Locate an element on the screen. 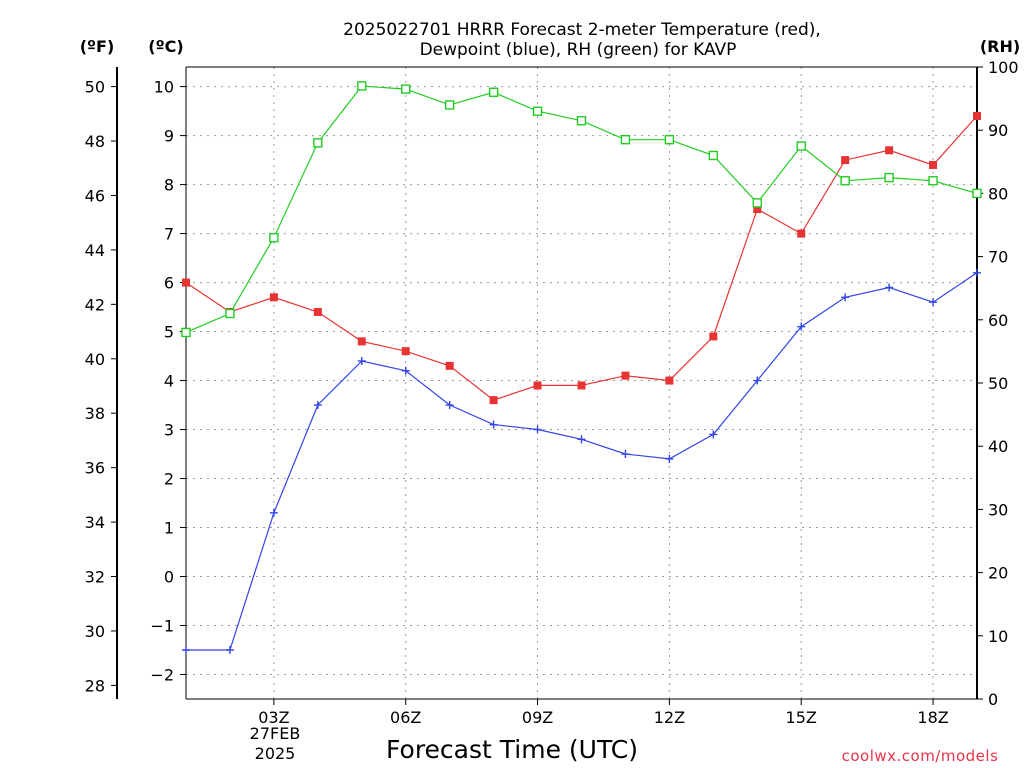 The image size is (1024, 768). date-label-year: 2025 is located at coordinates (275, 753).